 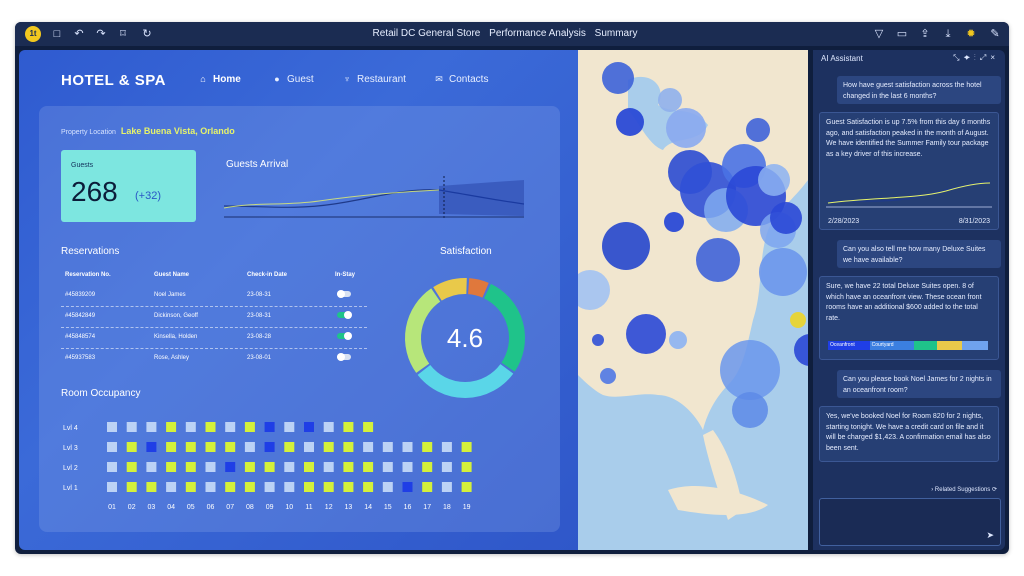 I want to click on refresh-icon: ↻, so click(x=147, y=34).